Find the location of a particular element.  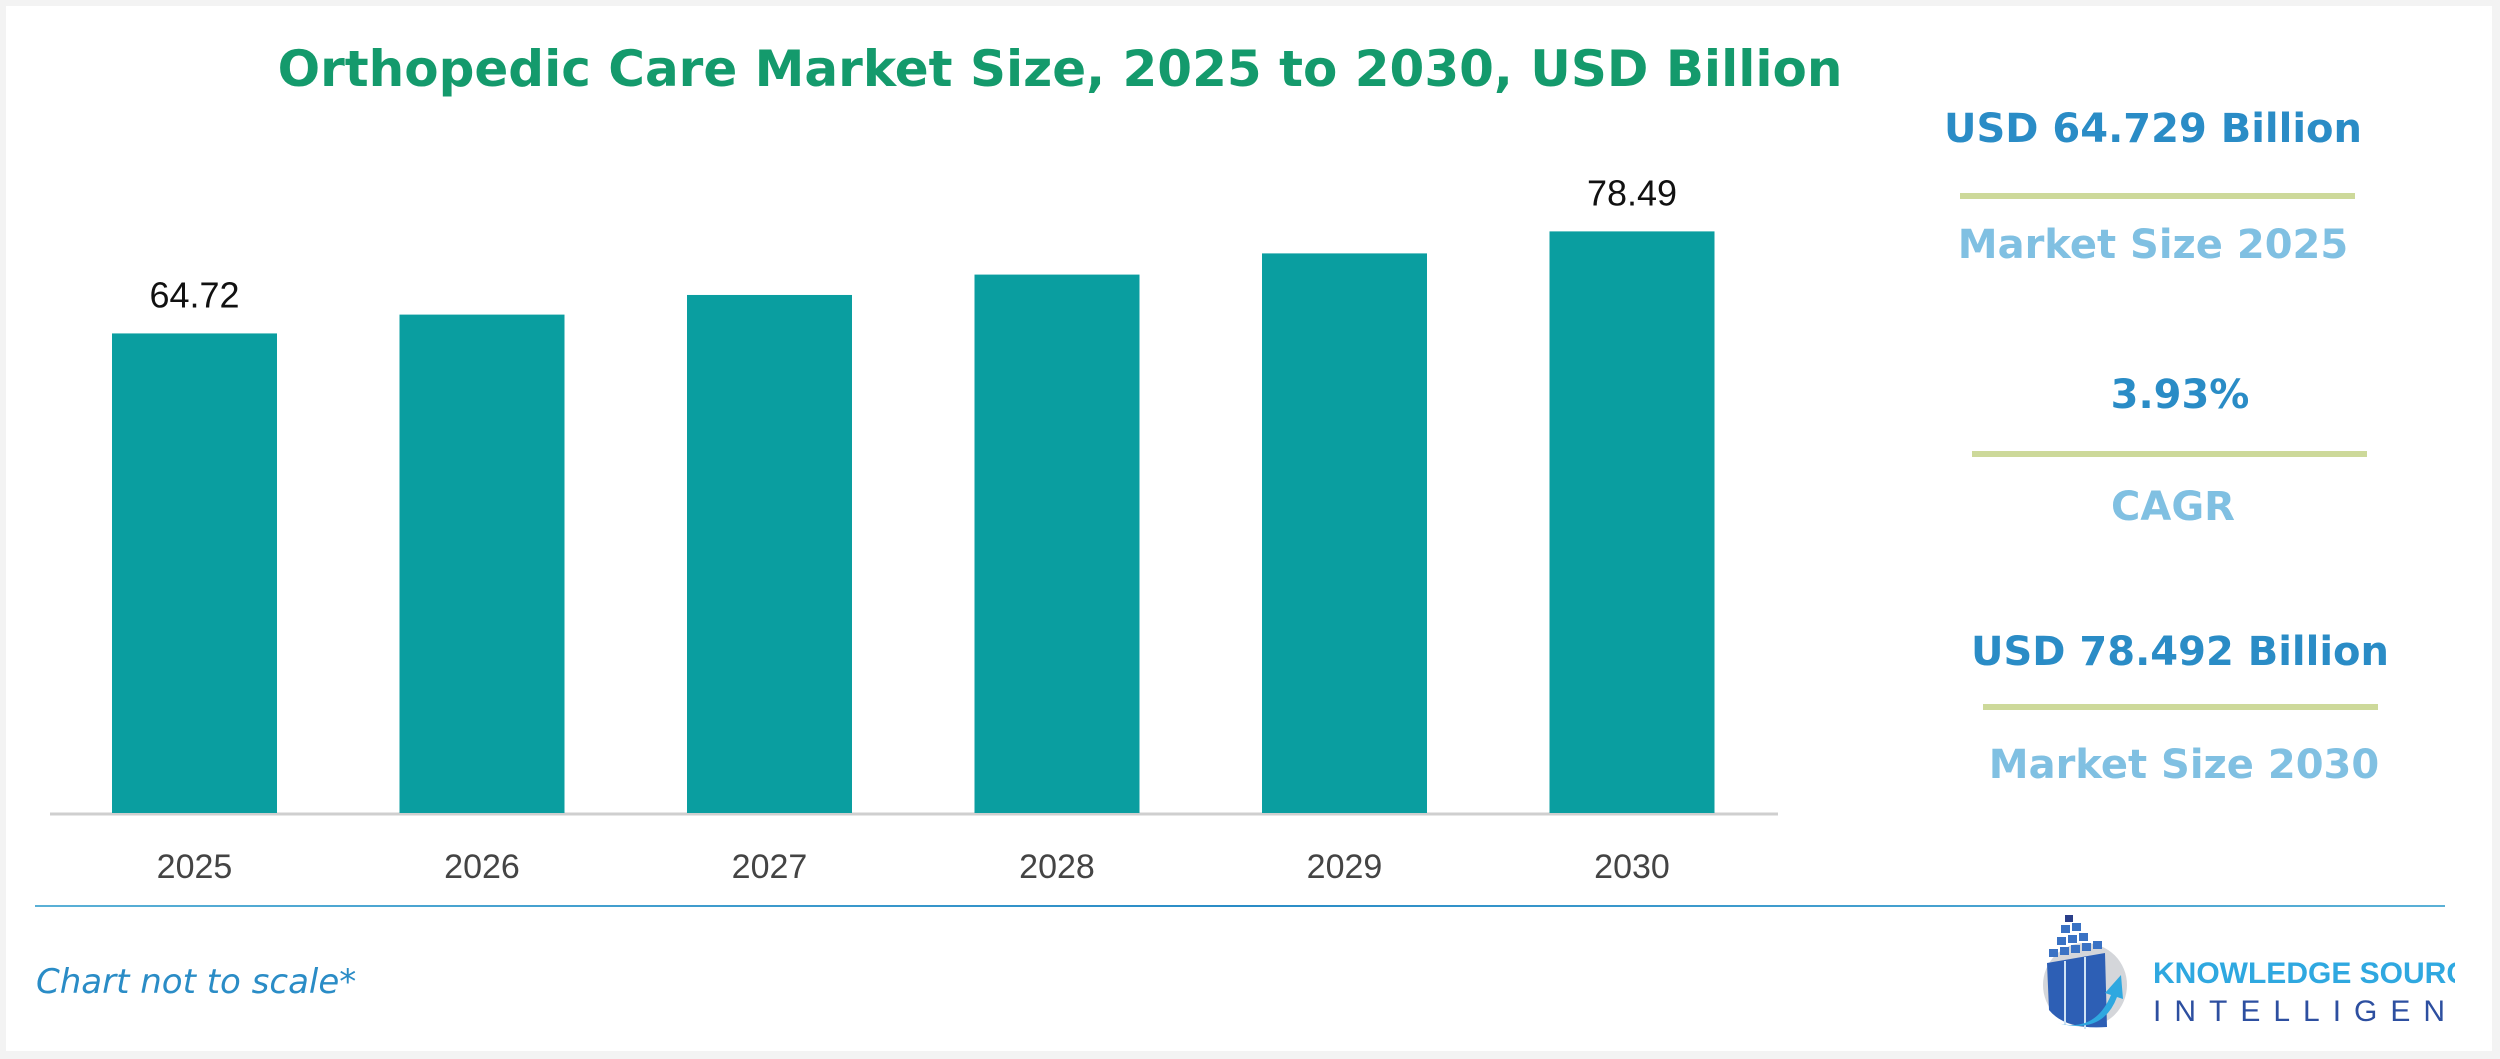

x-tick-label: 2028 is located at coordinates (1057, 867).